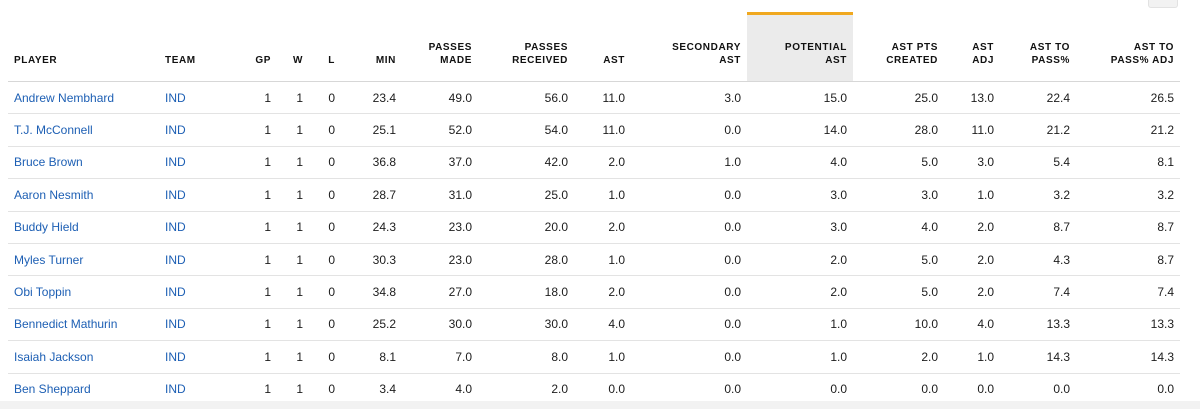 Image resolution: width=1200 pixels, height=409 pixels. What do you see at coordinates (1038, 357) in the screenshot?
I see `cell-ast-to-pass: 14.3` at bounding box center [1038, 357].